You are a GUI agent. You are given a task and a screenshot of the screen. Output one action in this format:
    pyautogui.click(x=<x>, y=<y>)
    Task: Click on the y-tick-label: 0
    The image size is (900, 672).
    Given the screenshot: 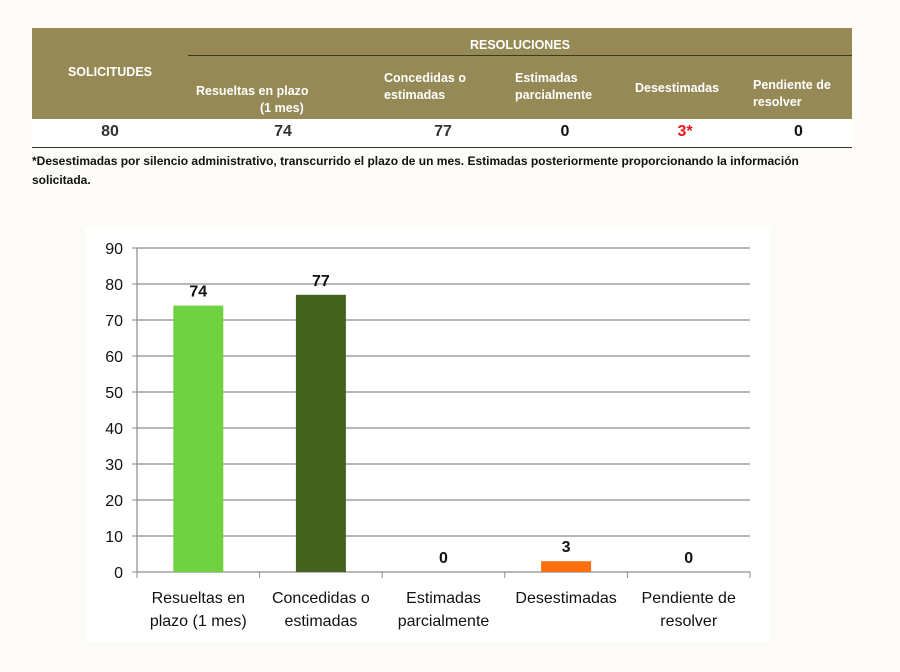 What is the action you would take?
    pyautogui.click(x=118, y=573)
    